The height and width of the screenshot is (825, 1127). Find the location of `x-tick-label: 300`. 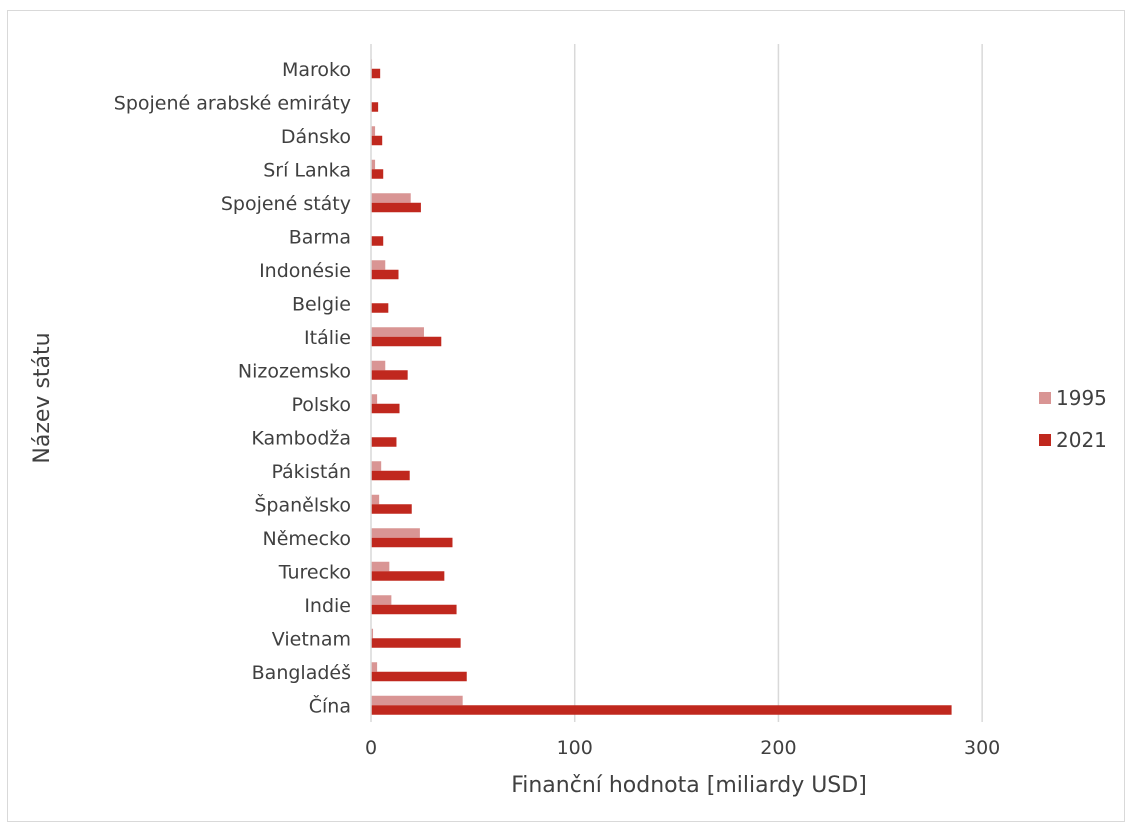

x-tick-label: 300 is located at coordinates (982, 748).